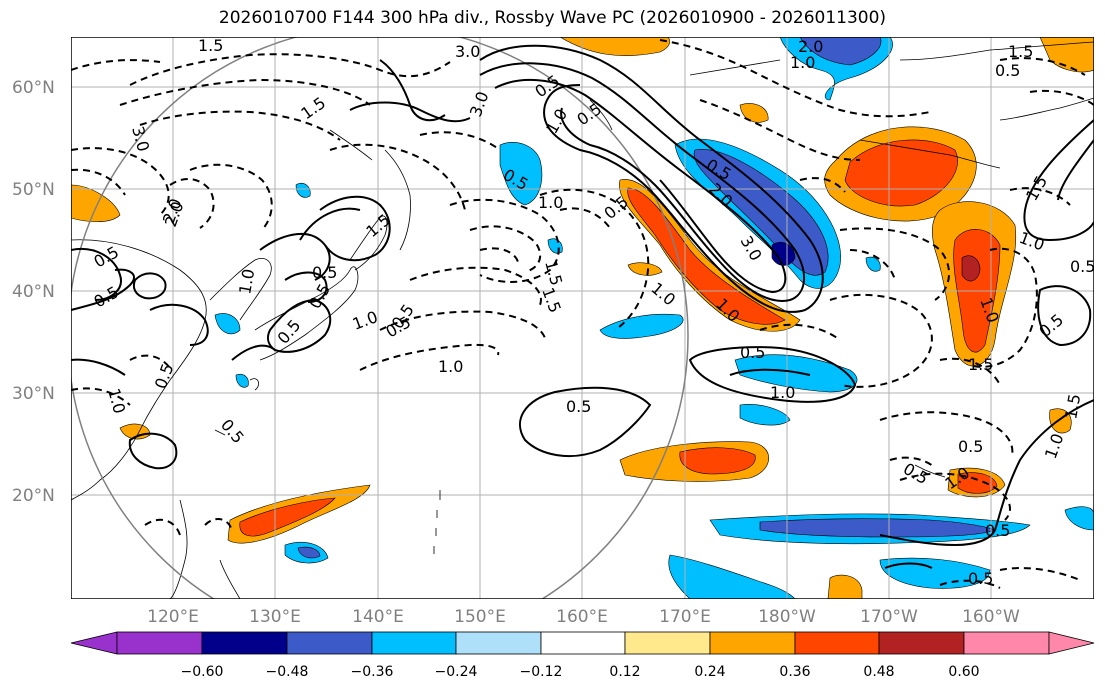 The width and height of the screenshot is (1105, 692). What do you see at coordinates (202, 672) in the screenshot?
I see `colorbar-tick-label: −0.60` at bounding box center [202, 672].